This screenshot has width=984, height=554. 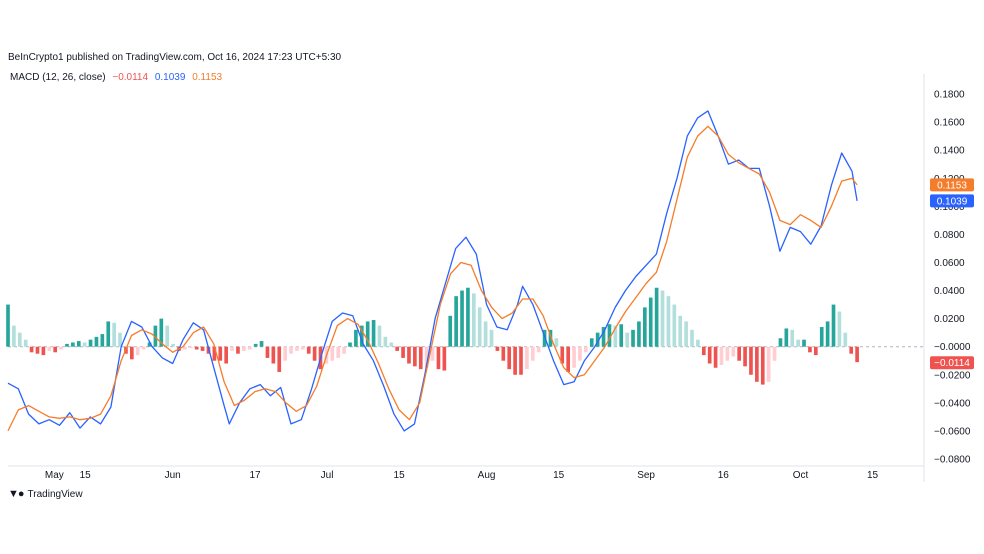 I want to click on x-tick-label: May, so click(x=54, y=475).